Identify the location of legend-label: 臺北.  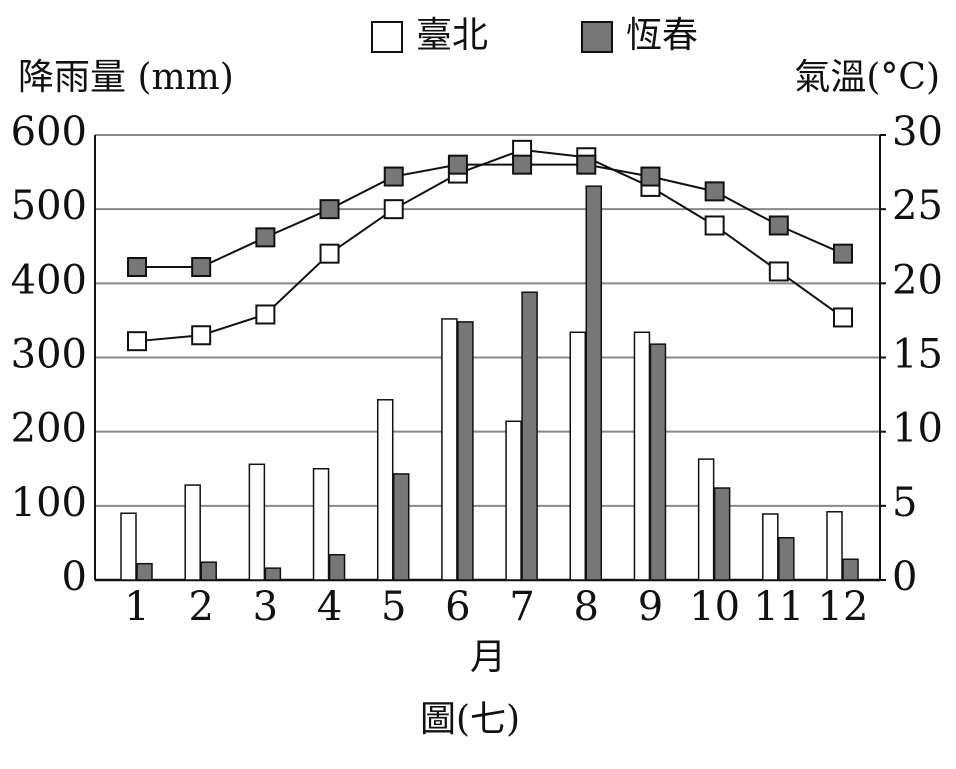
(452, 35).